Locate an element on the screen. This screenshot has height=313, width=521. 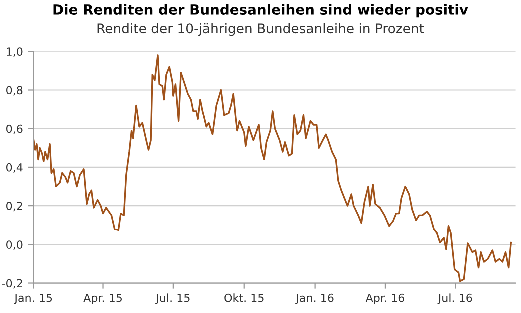
x-tick-label: Jan. 15 is located at coordinates (33, 299).